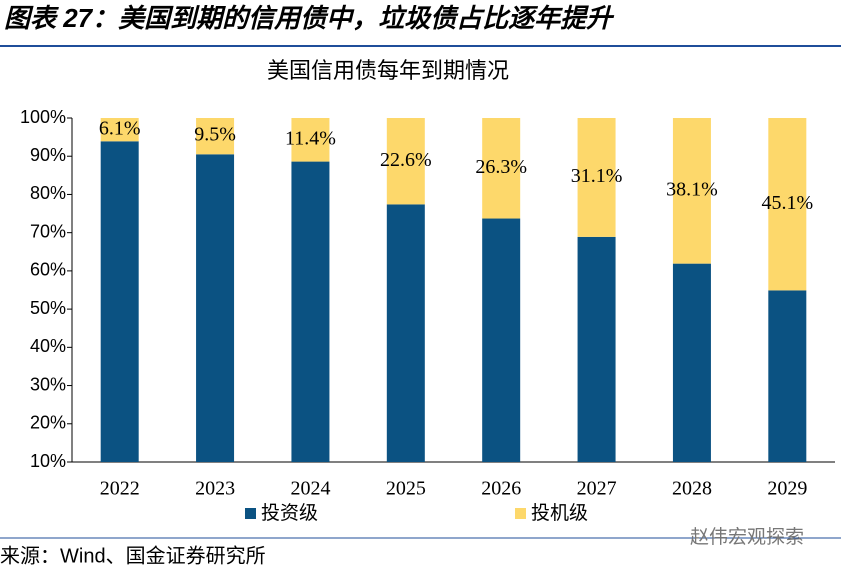 This screenshot has height=574, width=841. What do you see at coordinates (289, 513) in the screenshot?
I see `legend-label: 投资级` at bounding box center [289, 513].